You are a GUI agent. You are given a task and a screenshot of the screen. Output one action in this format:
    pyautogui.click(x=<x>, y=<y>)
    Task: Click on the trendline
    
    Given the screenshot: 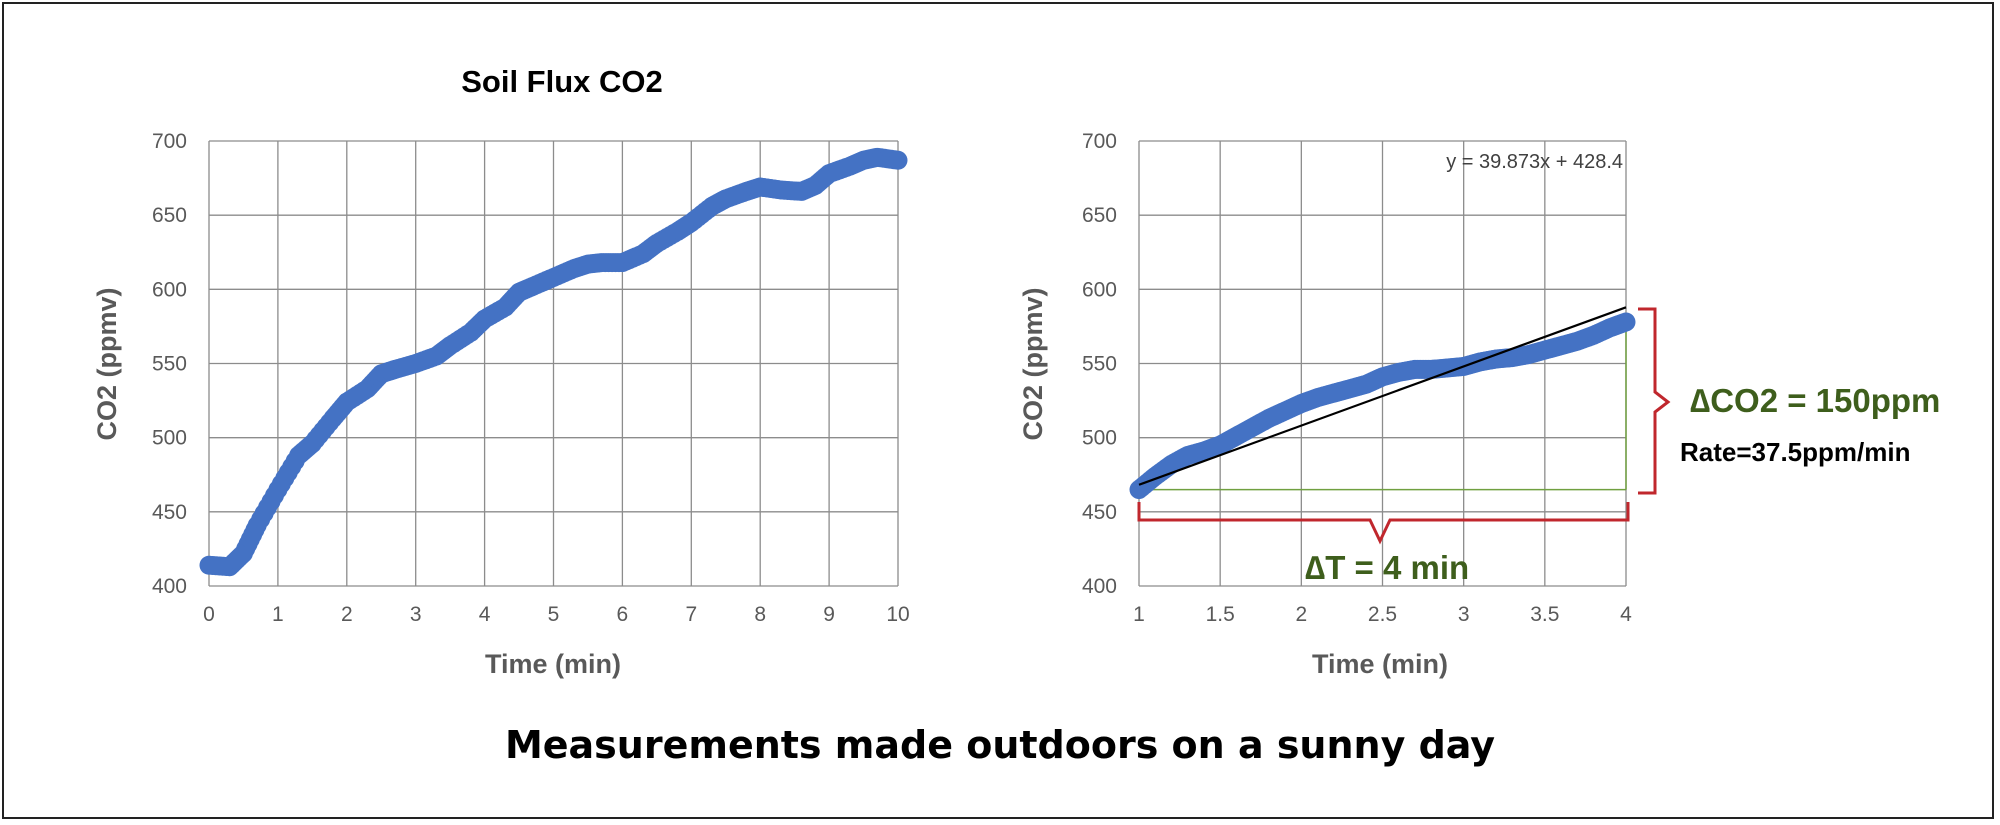 What is the action you would take?
    pyautogui.click(x=1382, y=396)
    